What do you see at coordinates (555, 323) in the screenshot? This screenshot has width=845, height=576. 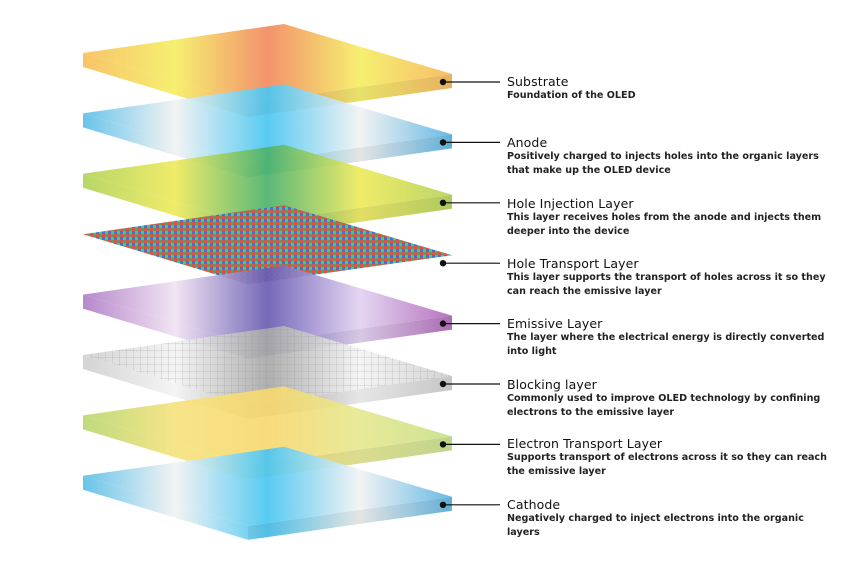 I see `layer-title: Emissive Layer` at bounding box center [555, 323].